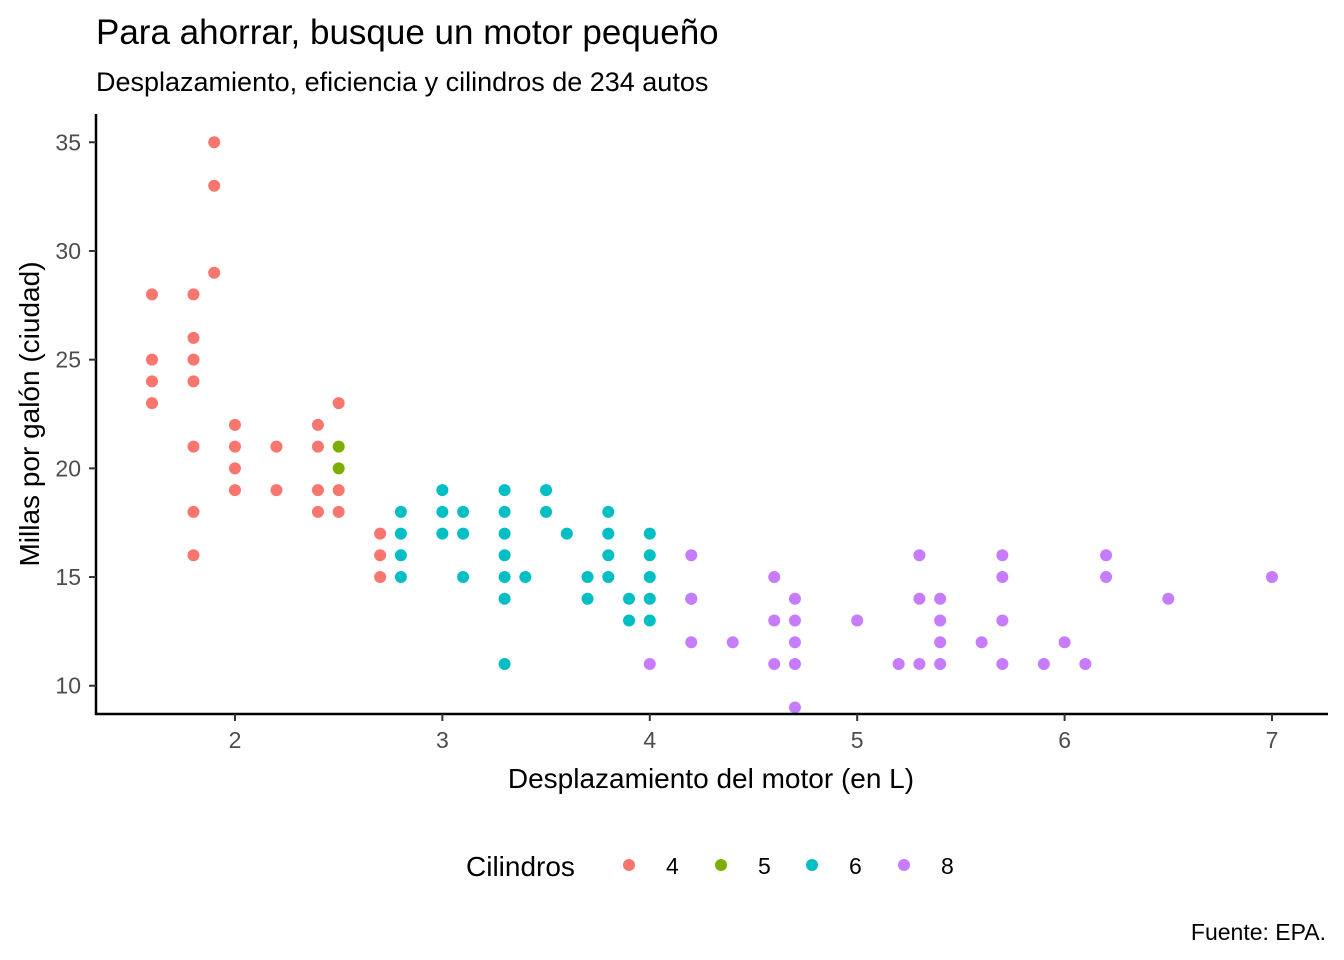  I want to click on y-axis-title: Millas por galón (ciudad), so click(29, 413).